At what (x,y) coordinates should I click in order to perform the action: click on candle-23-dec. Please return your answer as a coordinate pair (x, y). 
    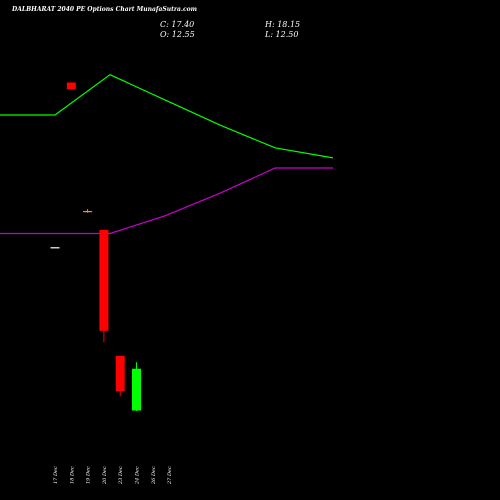
    Looking at the image, I should click on (136, 386).